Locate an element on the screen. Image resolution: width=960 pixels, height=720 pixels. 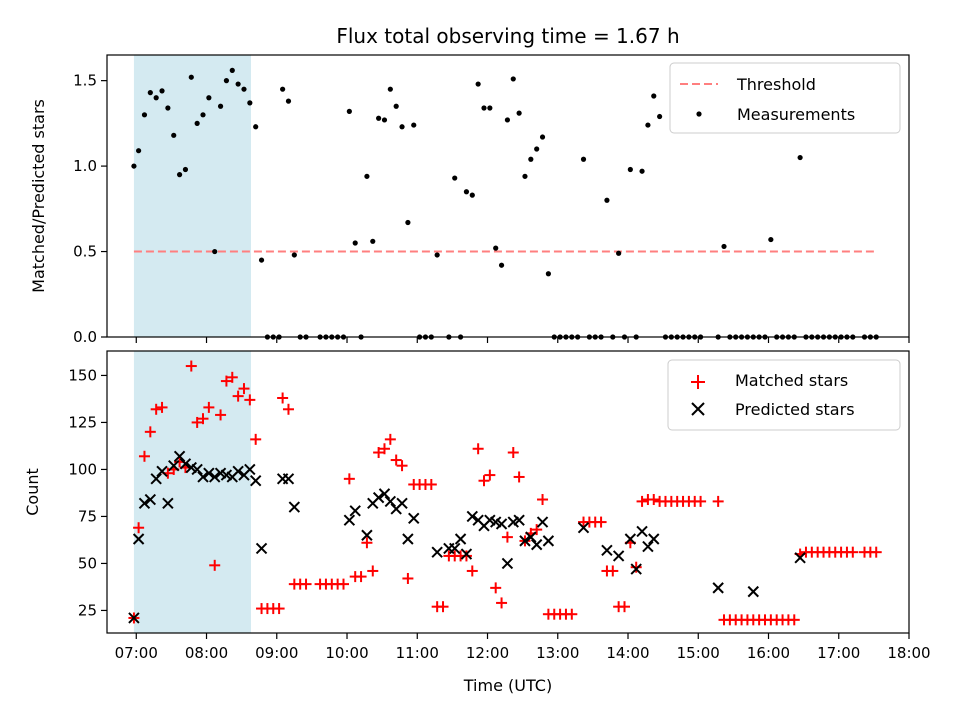
x-tick-label: 13:00 is located at coordinates (557, 653).